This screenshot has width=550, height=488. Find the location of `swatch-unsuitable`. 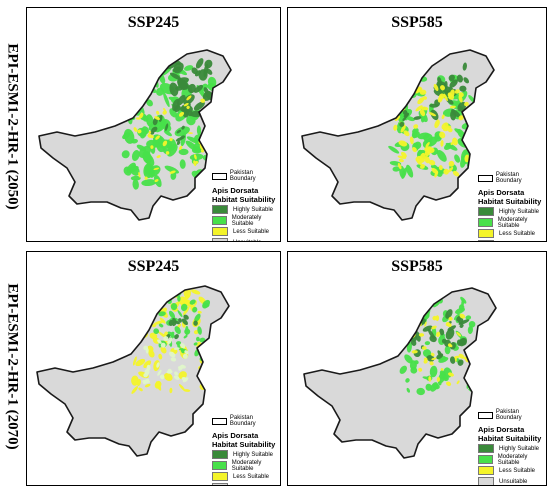

swatch-unsuitable is located at coordinates (220, 484).